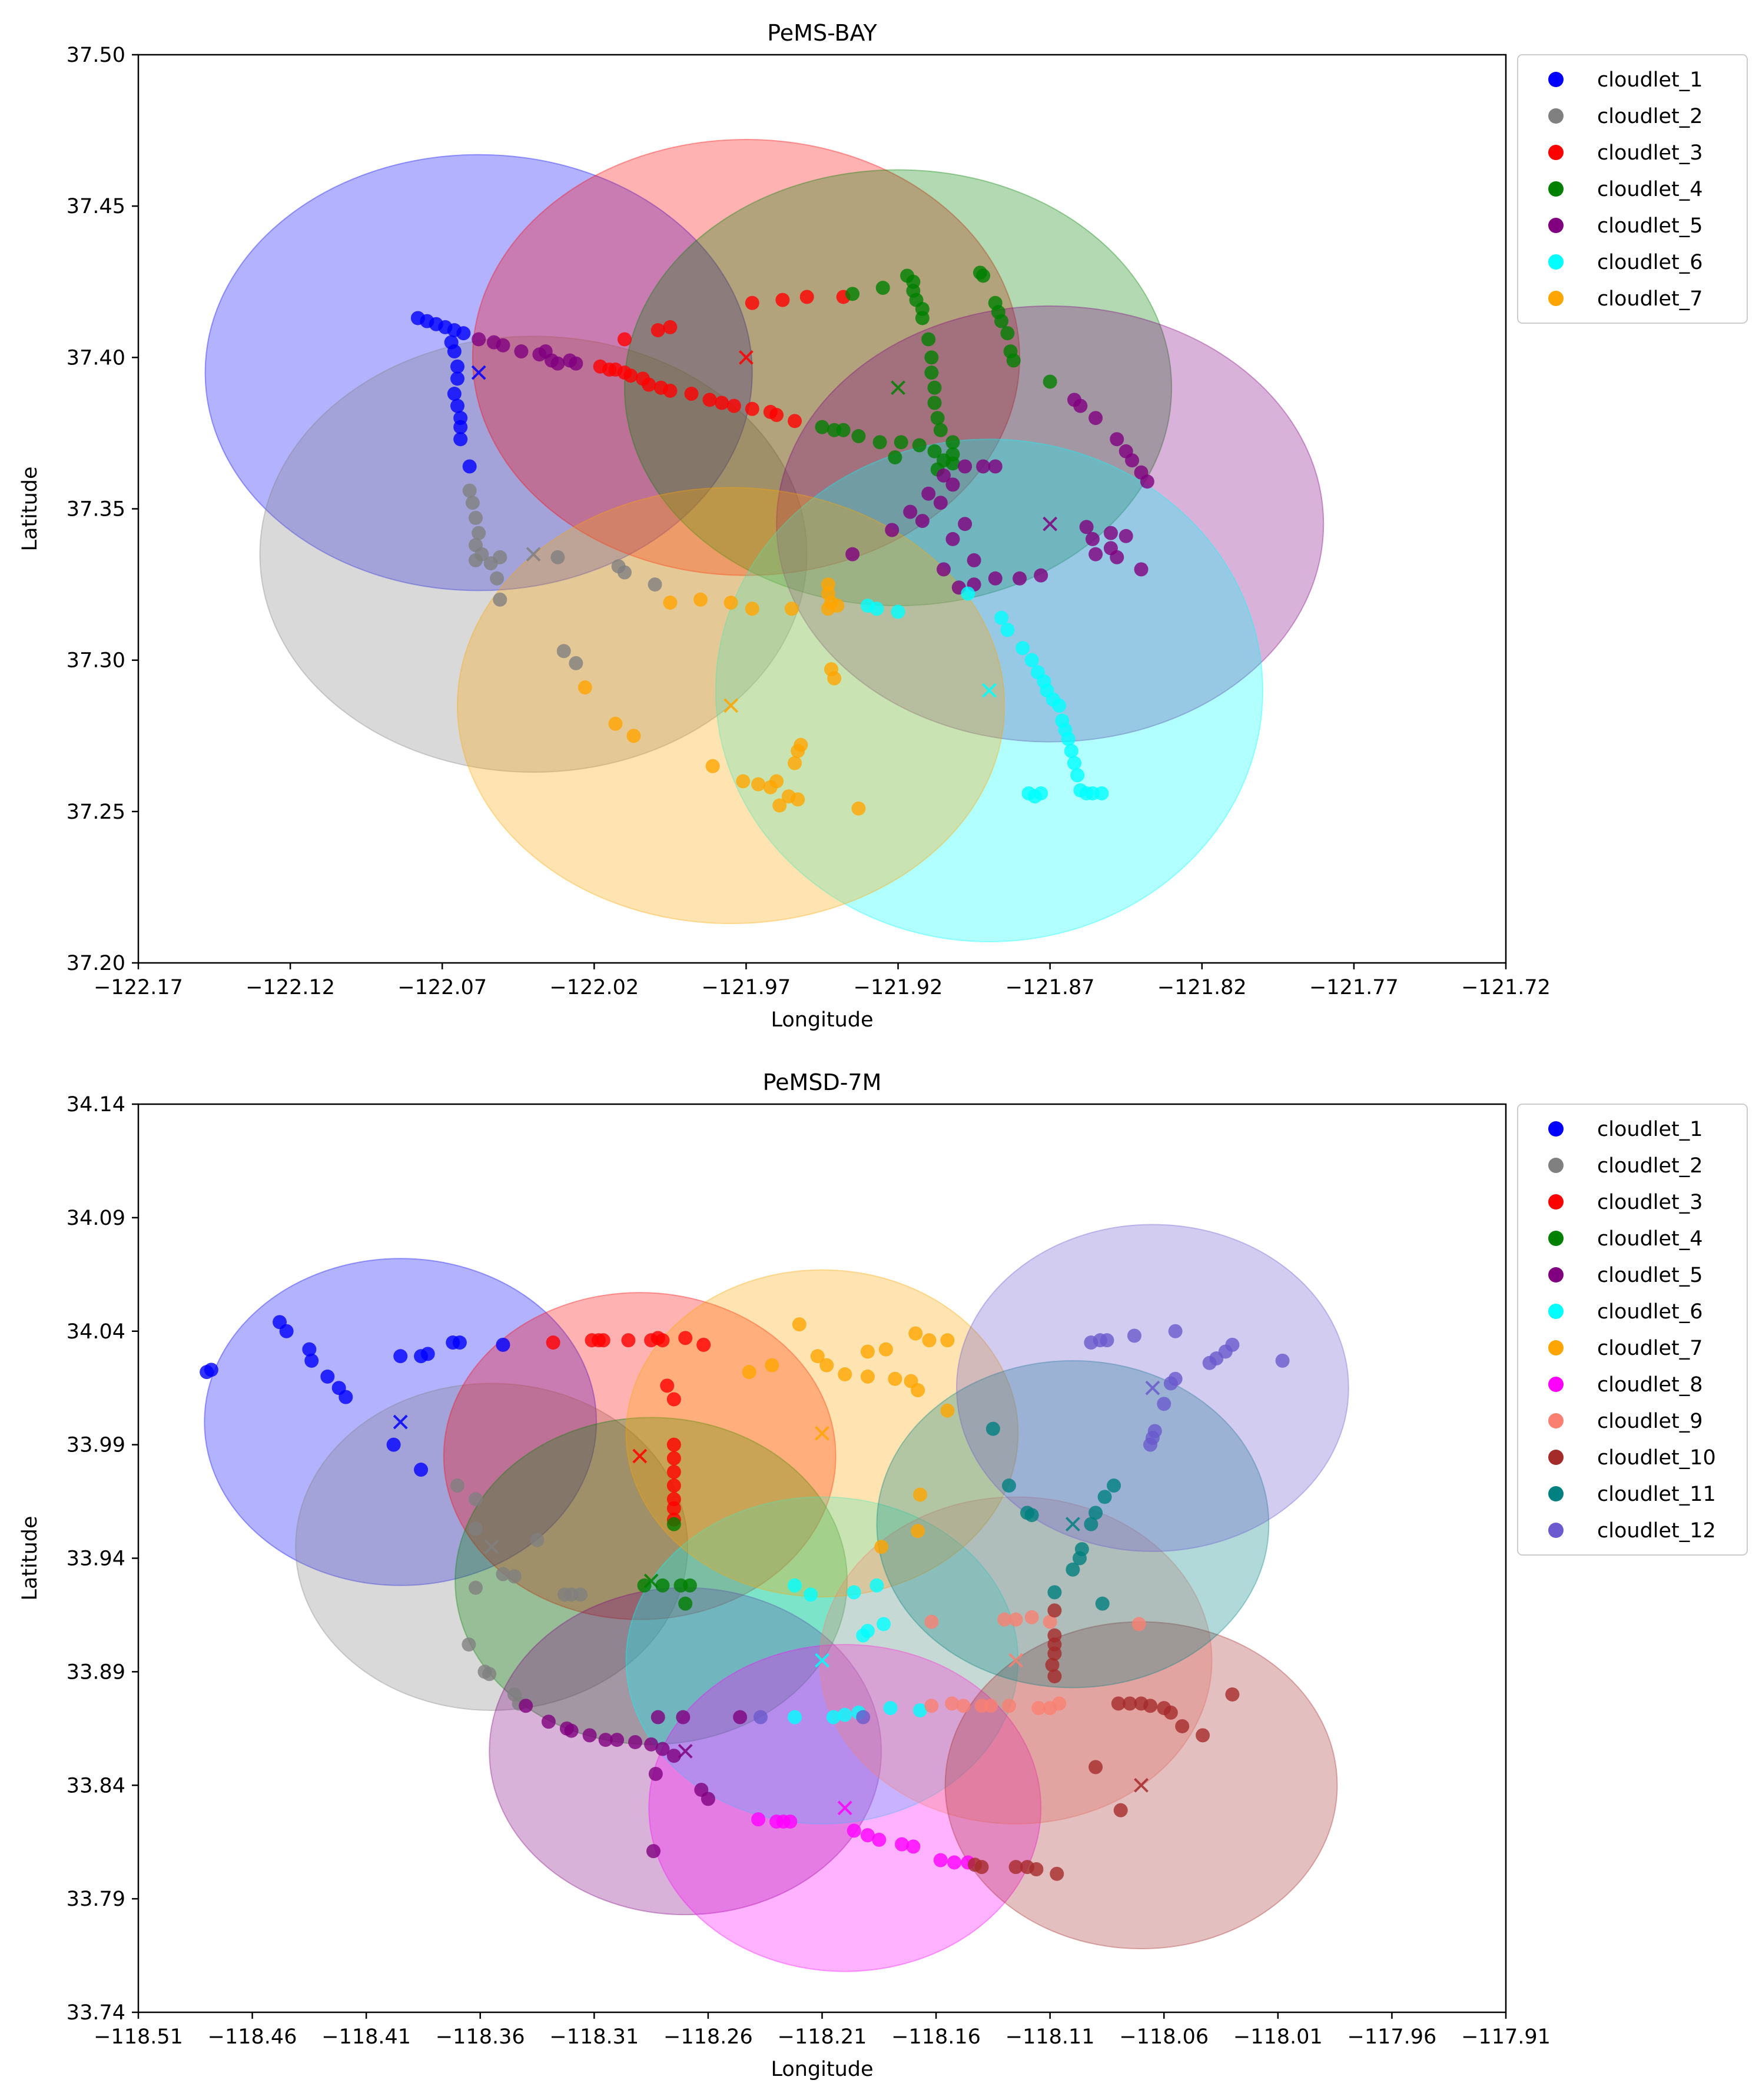 The height and width of the screenshot is (2100, 1759). What do you see at coordinates (1650, 1275) in the screenshot?
I see `legend-label: cloudlet_5` at bounding box center [1650, 1275].